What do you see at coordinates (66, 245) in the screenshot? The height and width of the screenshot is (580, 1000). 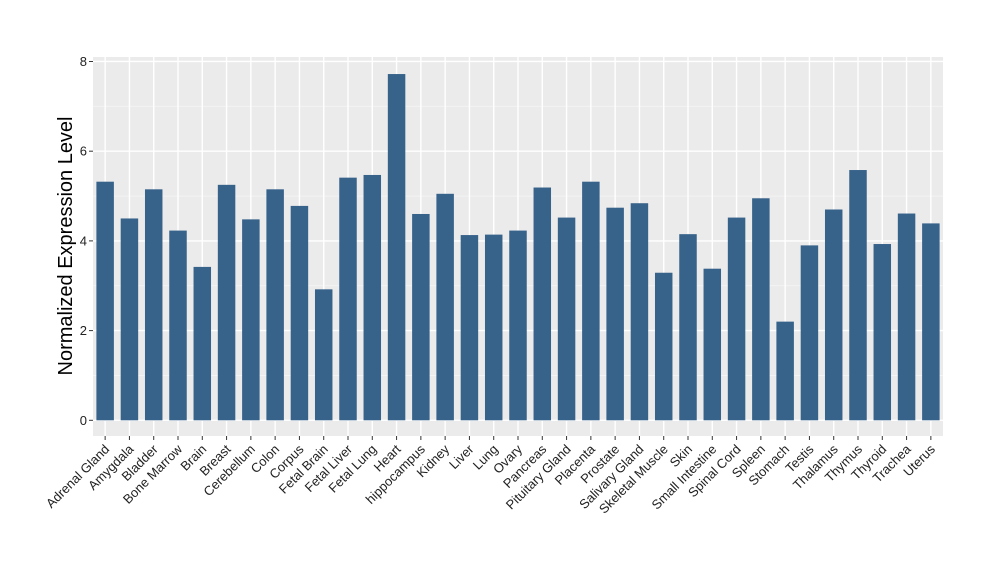 I see `y-axis-title: Normalized Expression Level` at bounding box center [66, 245].